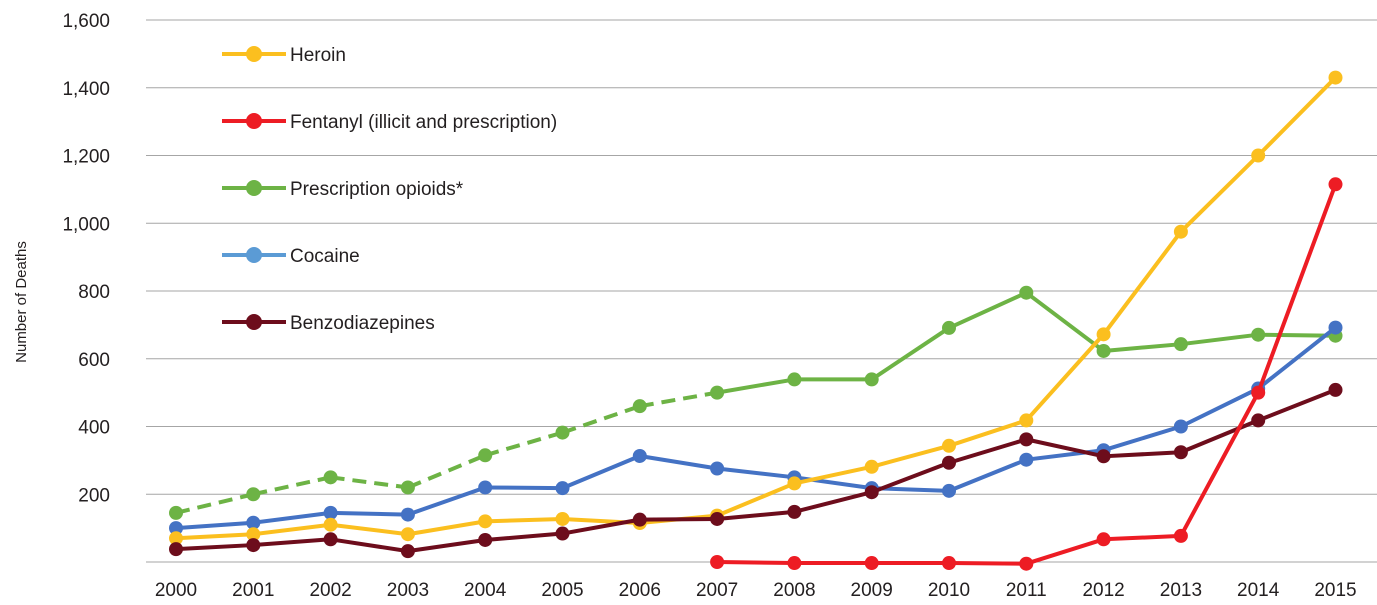 Image resolution: width=1377 pixels, height=605 pixels. What do you see at coordinates (86, 89) in the screenshot?
I see `y-tick-label: 1,400` at bounding box center [86, 89].